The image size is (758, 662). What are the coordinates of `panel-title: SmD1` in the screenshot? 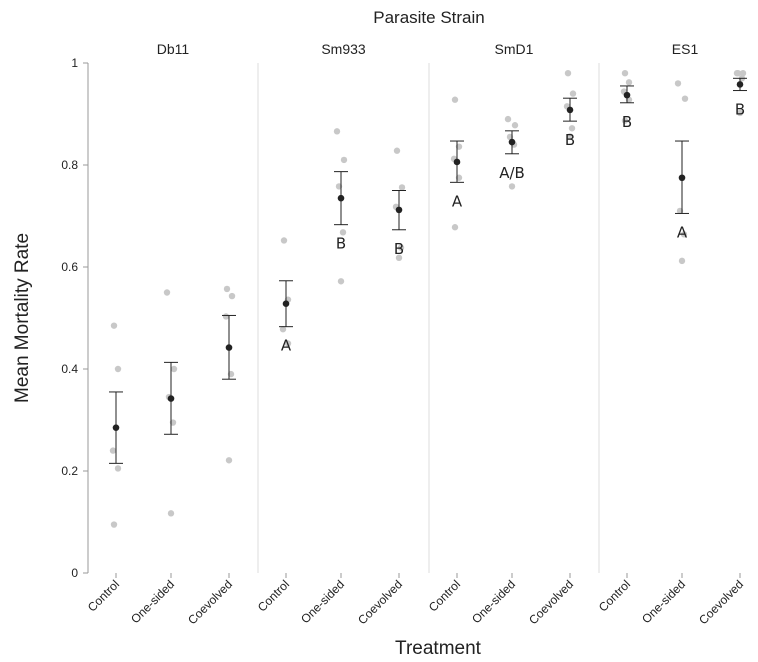 It's located at (514, 49).